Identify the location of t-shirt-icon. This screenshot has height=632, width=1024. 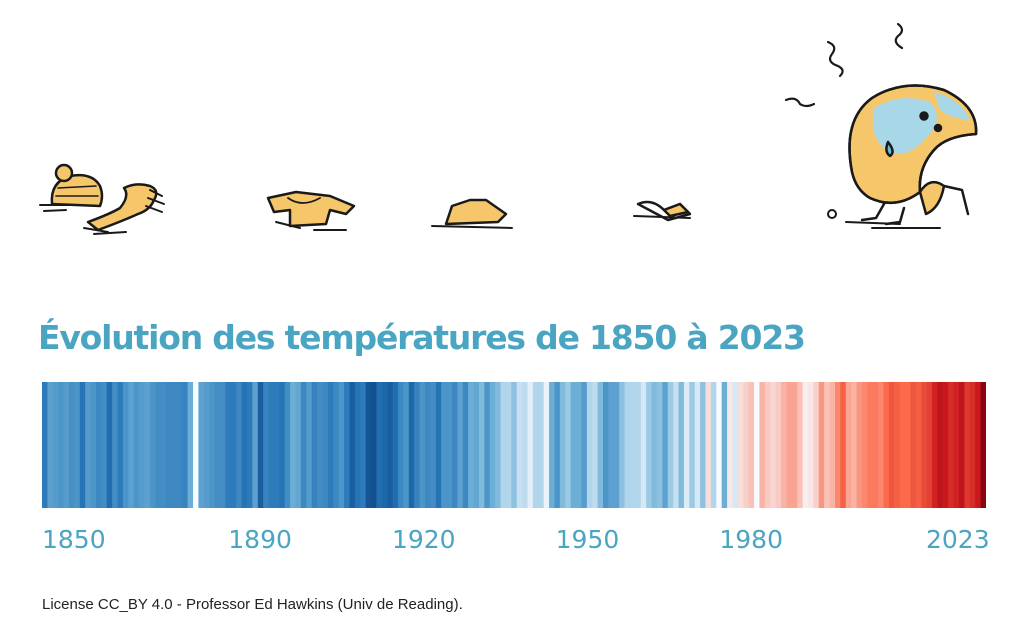
(472, 213).